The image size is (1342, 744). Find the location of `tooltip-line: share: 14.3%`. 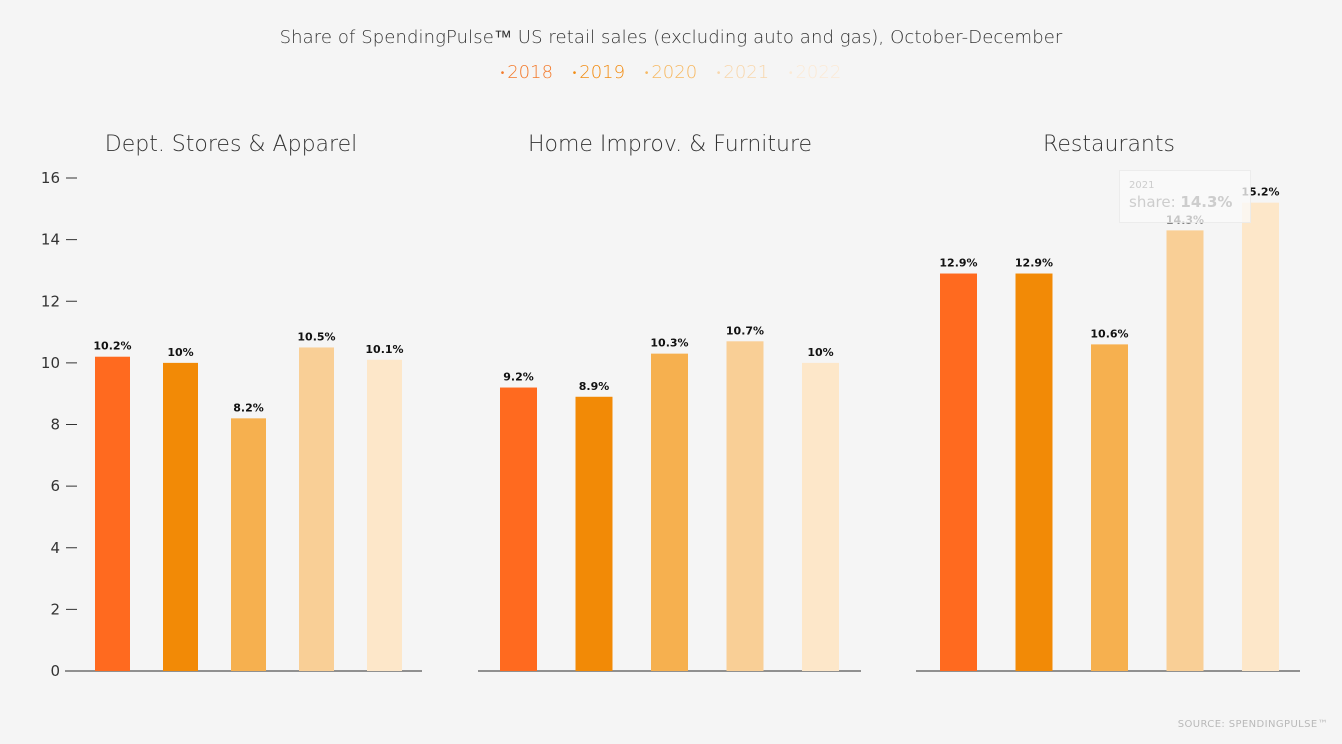

tooltip-line: share: 14.3% is located at coordinates (1189, 202).